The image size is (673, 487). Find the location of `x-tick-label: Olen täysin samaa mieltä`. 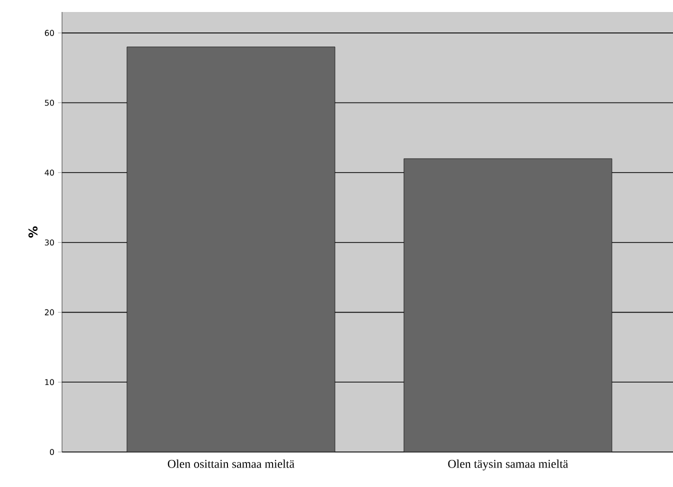

x-tick-label: Olen täysin samaa mieltä is located at coordinates (508, 465).